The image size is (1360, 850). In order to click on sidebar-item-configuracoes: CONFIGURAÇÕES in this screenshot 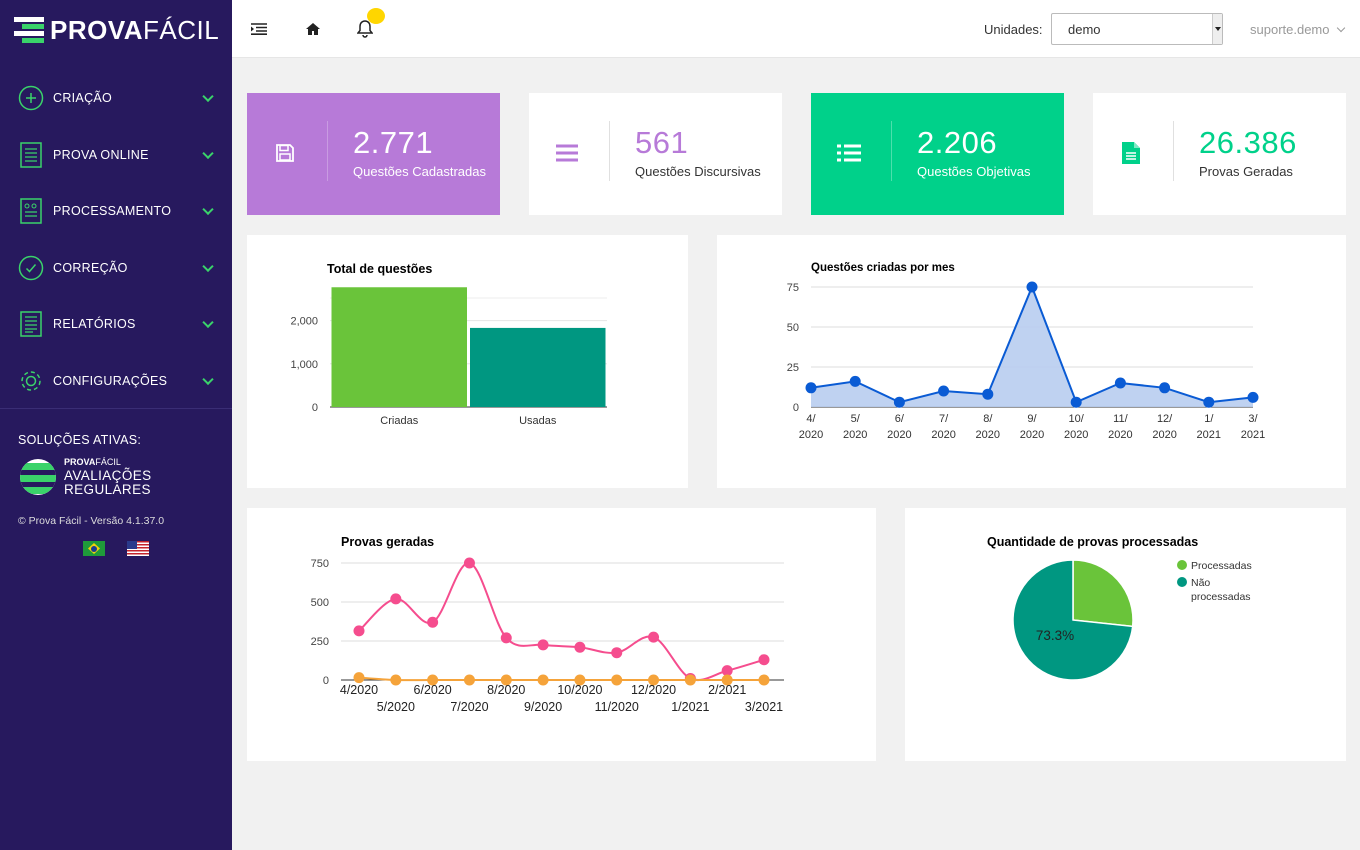, I will do `click(116, 381)`.